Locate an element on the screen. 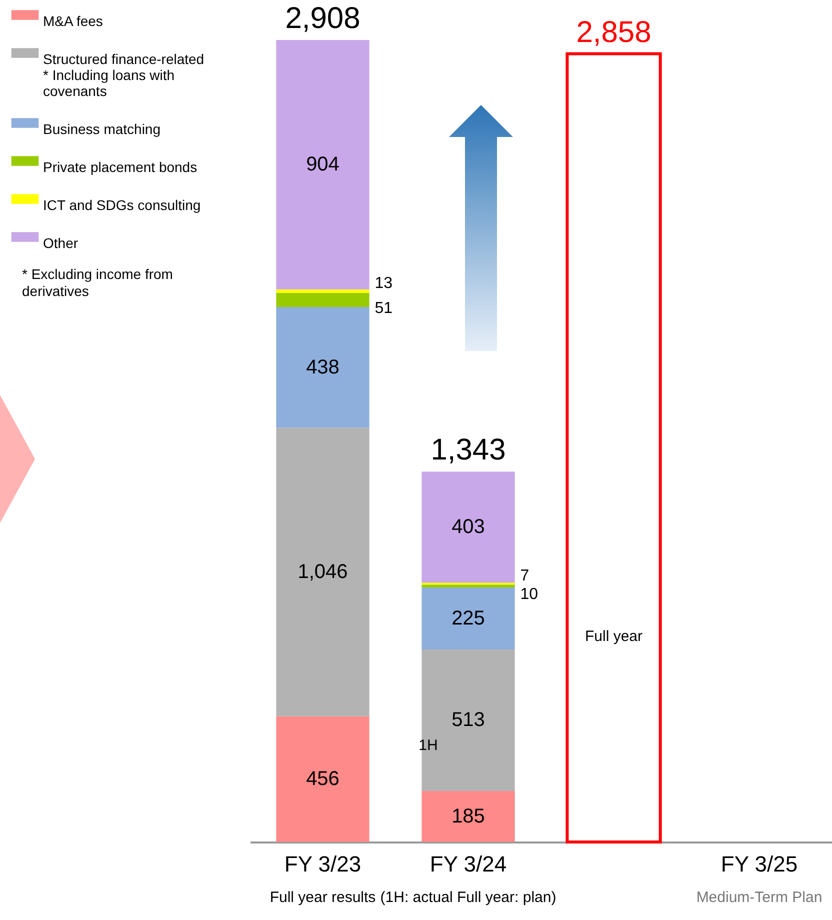 Image resolution: width=832 pixels, height=920 pixels. total-label: 2,858 is located at coordinates (614, 32).